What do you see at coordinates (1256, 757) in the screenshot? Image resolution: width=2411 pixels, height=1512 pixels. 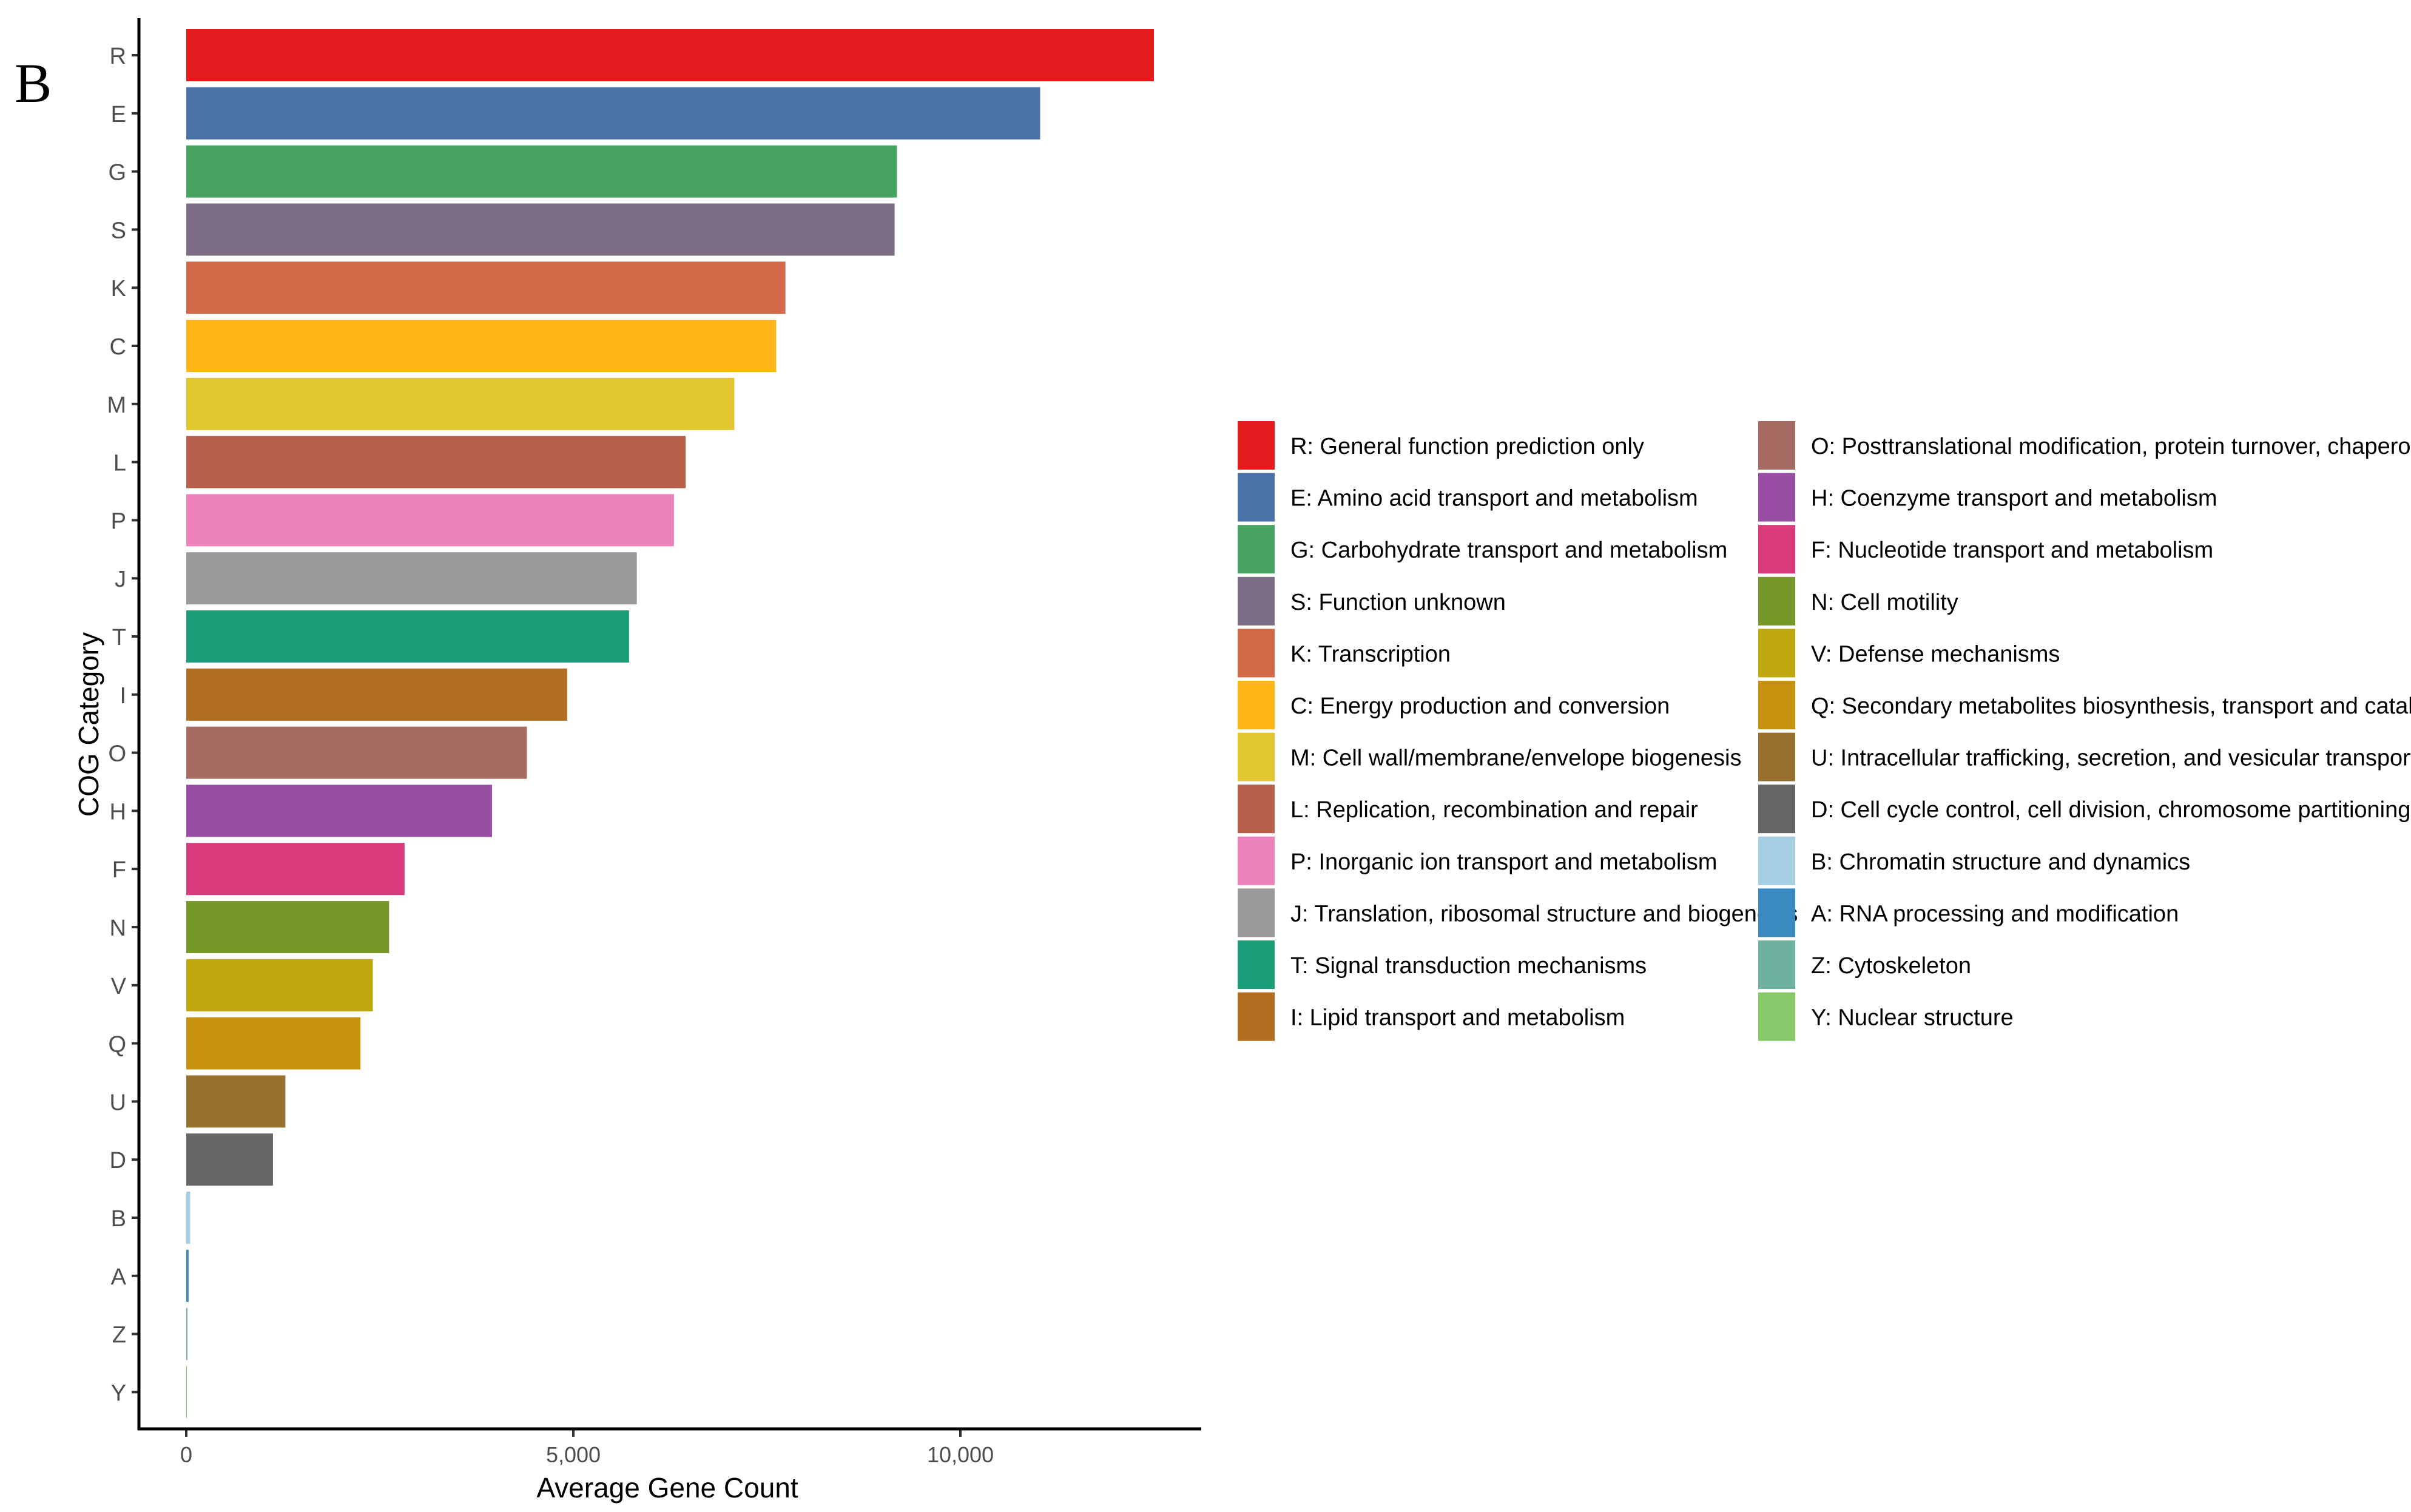 I see `legend-swatch-M` at bounding box center [1256, 757].